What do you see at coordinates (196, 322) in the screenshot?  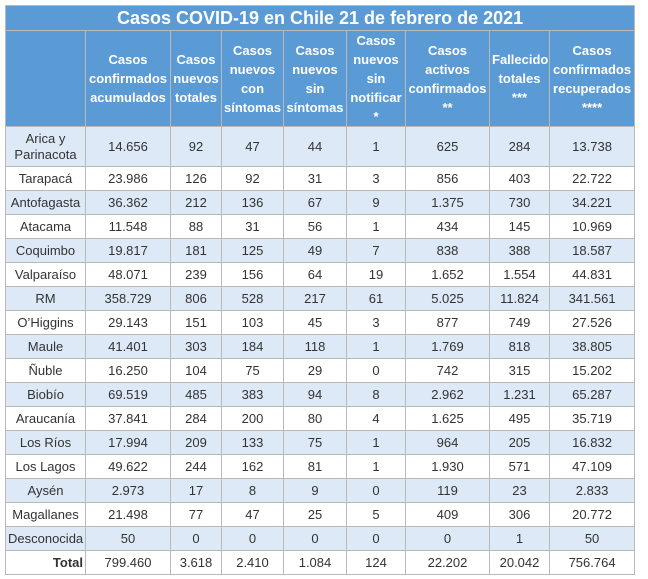 I see `value-cell: 151` at bounding box center [196, 322].